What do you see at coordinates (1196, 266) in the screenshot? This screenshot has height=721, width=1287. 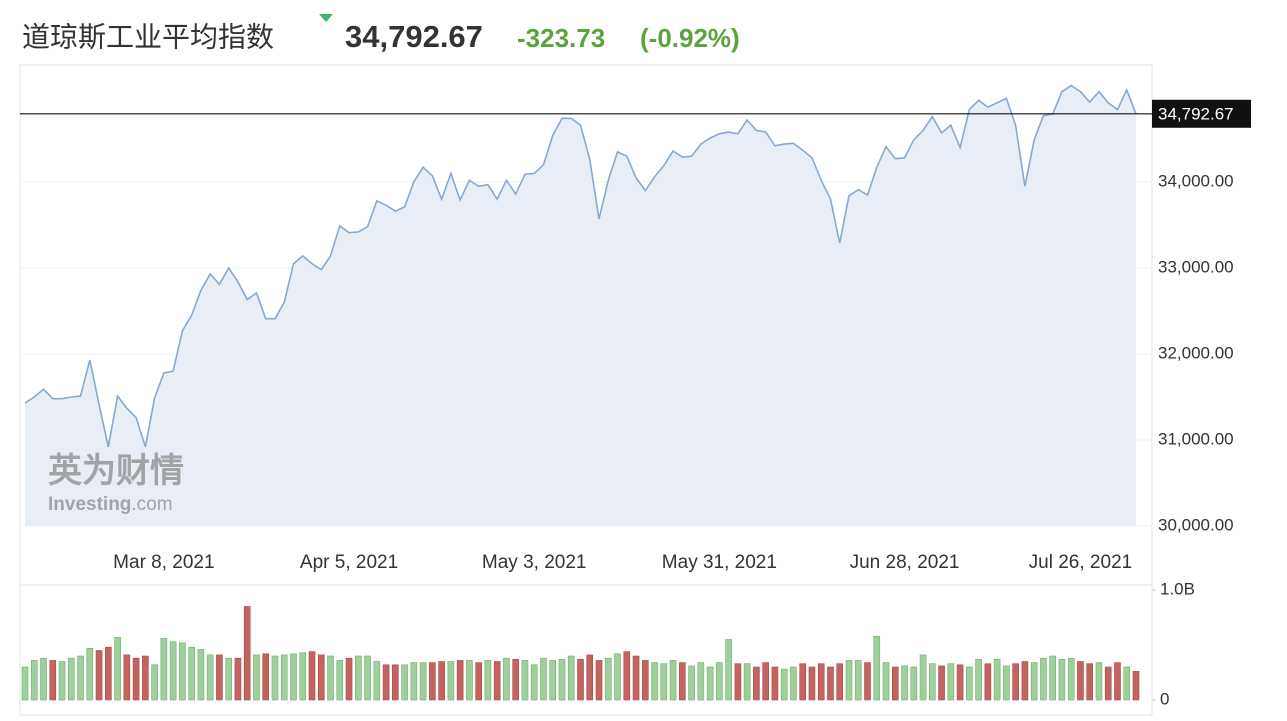 I see `y-tick-label: 33,000.00` at bounding box center [1196, 266].